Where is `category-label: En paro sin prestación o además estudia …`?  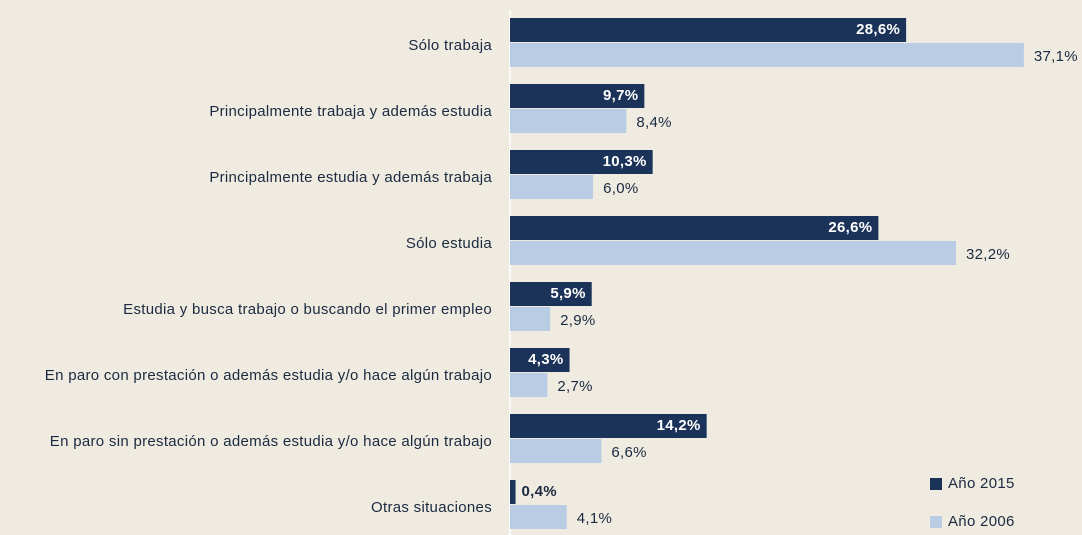
category-label: En paro sin prestación o además estudia … is located at coordinates (271, 441).